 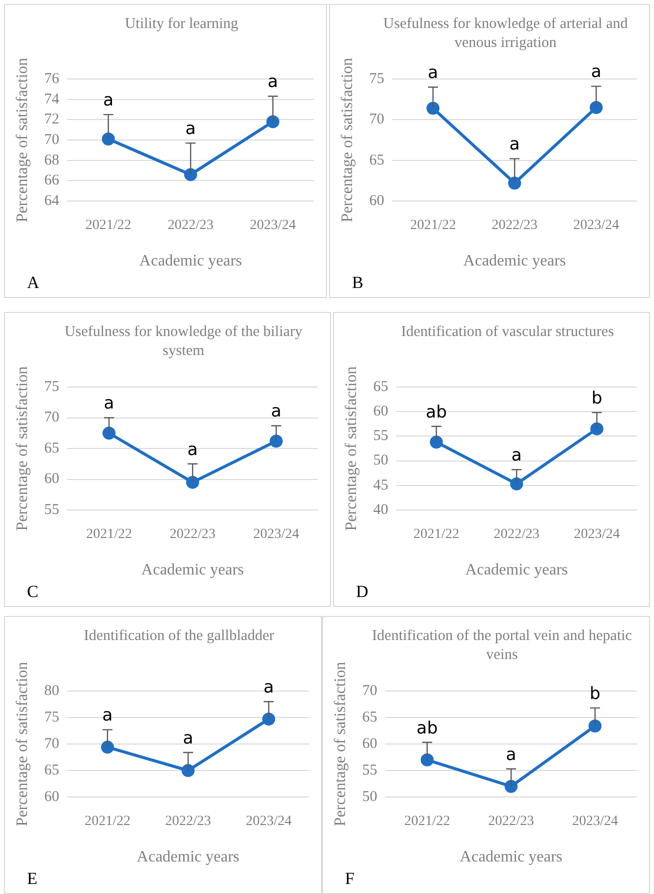 What do you see at coordinates (182, 24) in the screenshot?
I see `chart-title: Utility for learning` at bounding box center [182, 24].